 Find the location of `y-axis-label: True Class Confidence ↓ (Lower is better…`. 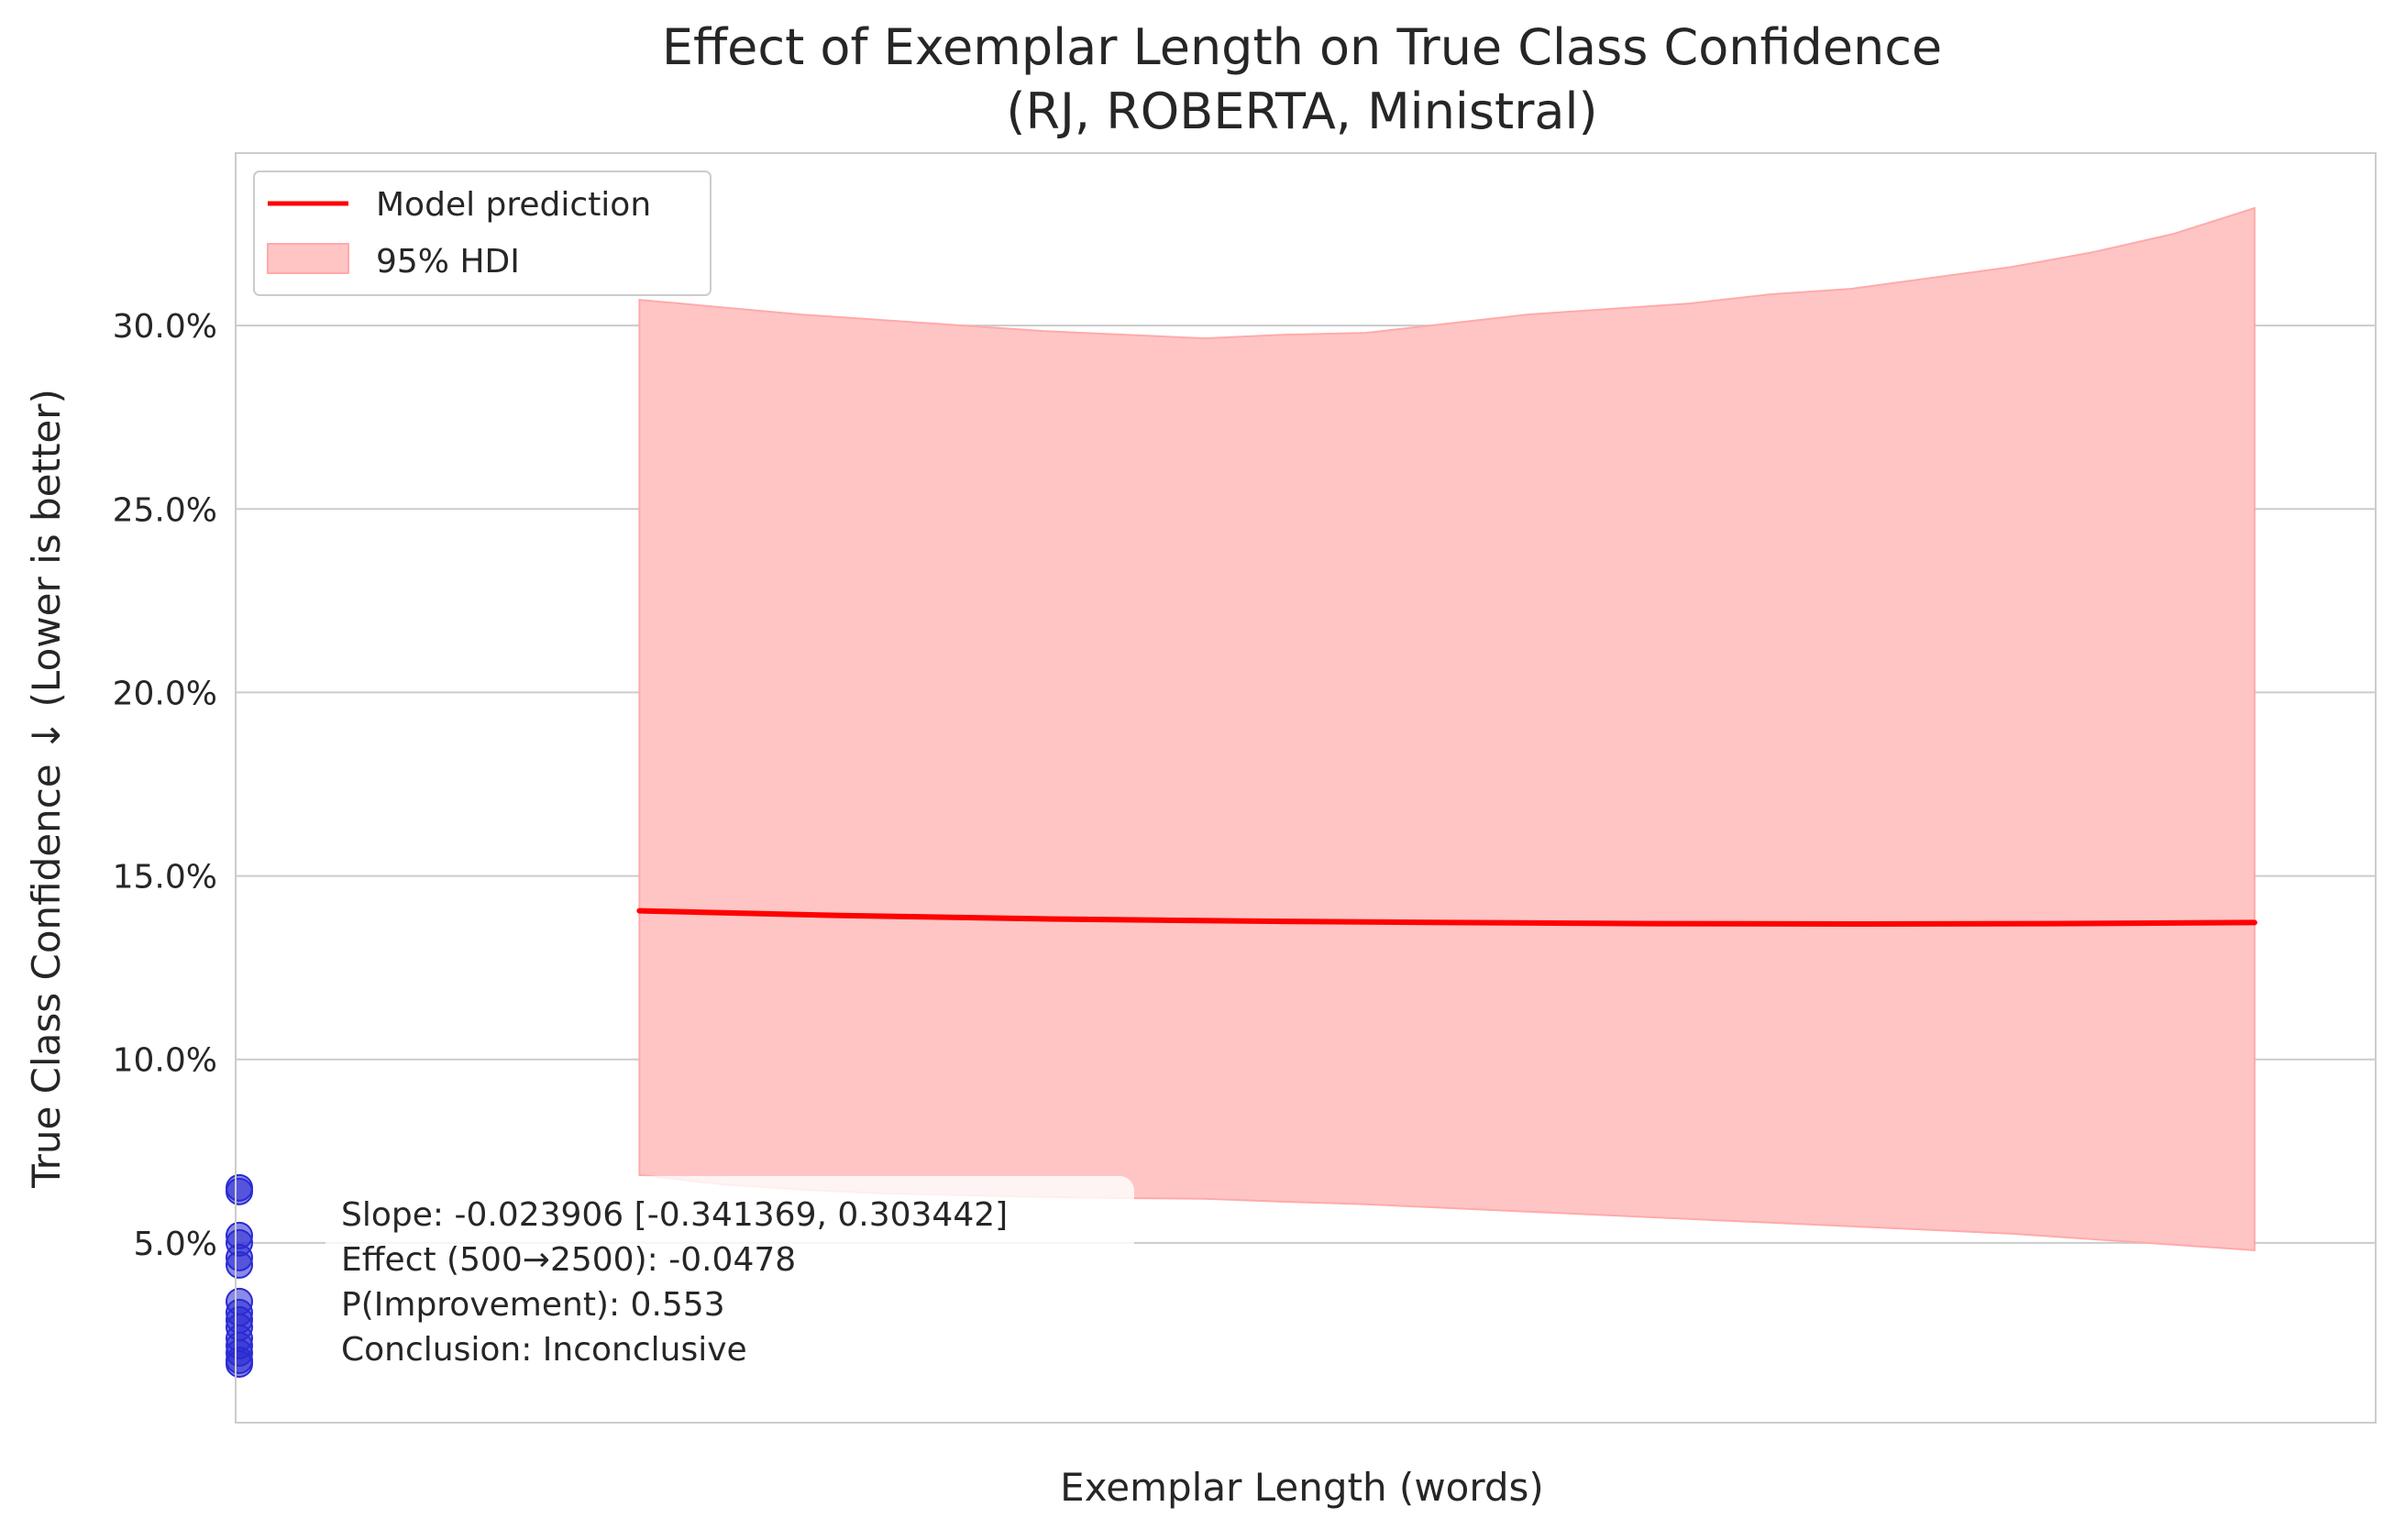

y-axis-label: True Class Confidence ↓ (Lower is better… is located at coordinates (46, 789).